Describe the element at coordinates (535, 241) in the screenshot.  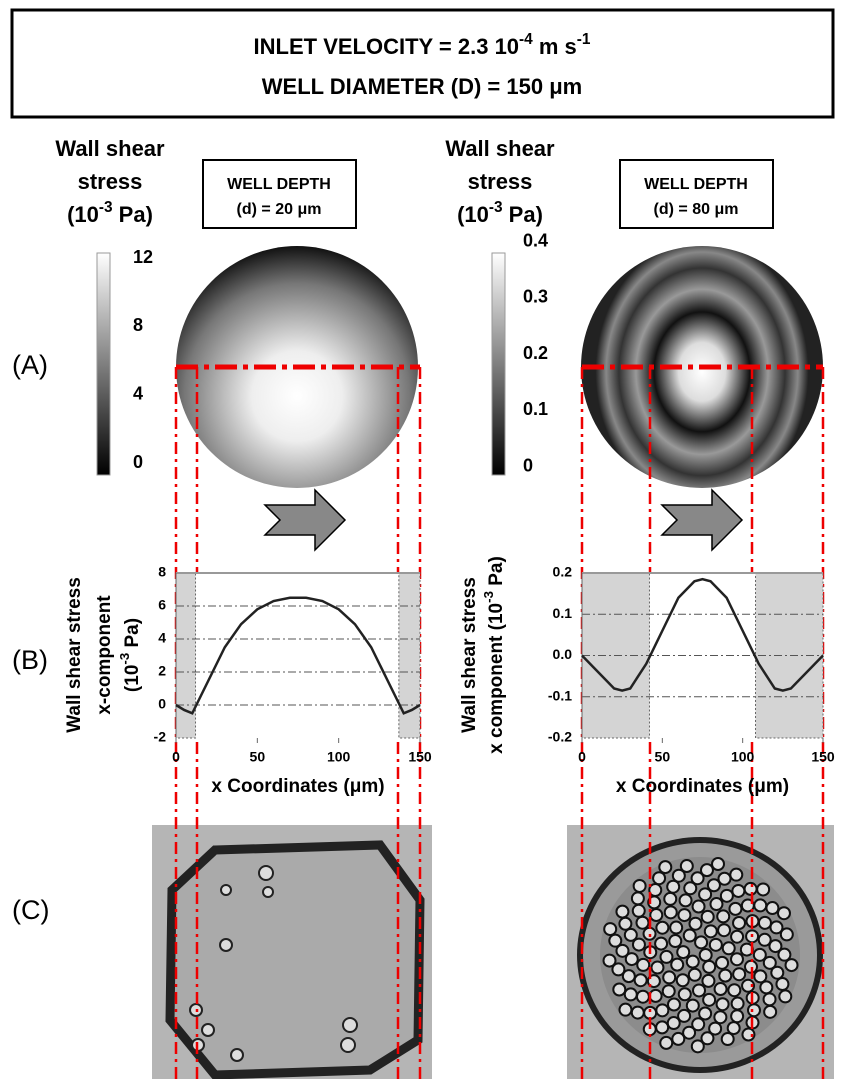
I see `colorbar-tick-label: 0.4` at that location.